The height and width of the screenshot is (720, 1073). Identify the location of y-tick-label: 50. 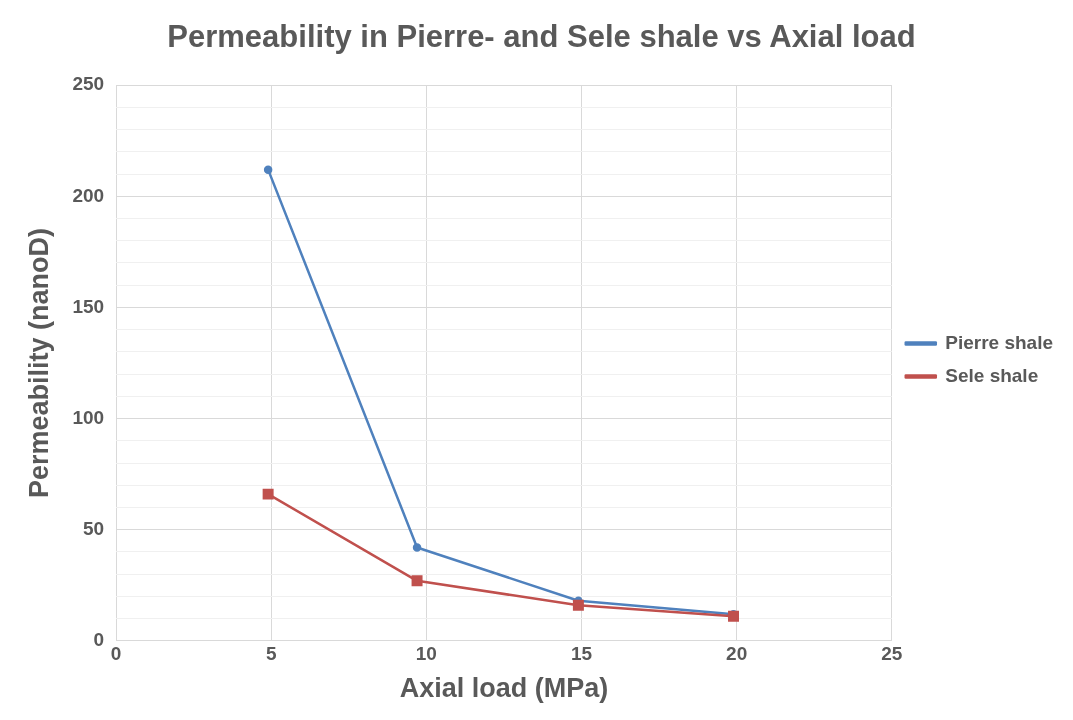
(93, 528).